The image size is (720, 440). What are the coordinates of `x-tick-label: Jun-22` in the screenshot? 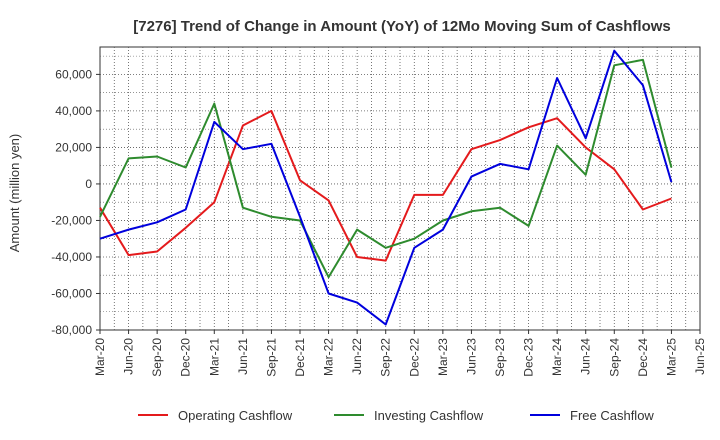 It's located at (357, 356).